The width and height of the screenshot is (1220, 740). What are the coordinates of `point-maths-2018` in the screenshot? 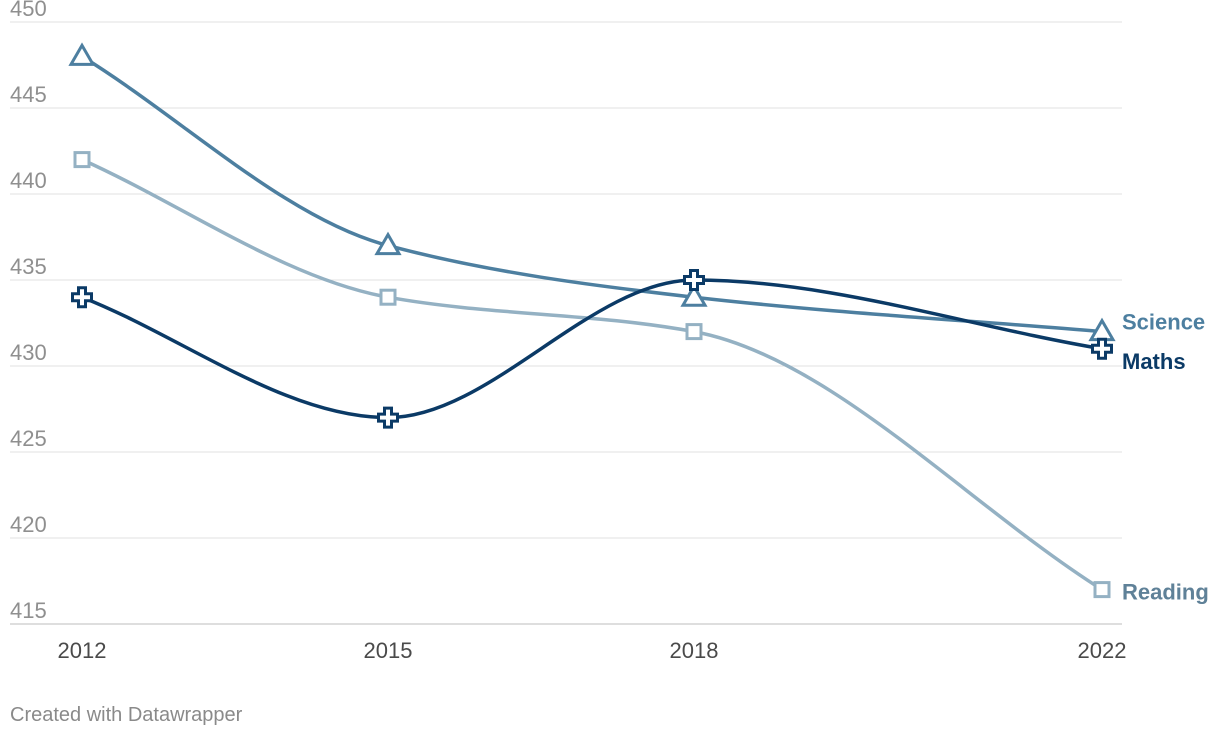 It's located at (694, 280).